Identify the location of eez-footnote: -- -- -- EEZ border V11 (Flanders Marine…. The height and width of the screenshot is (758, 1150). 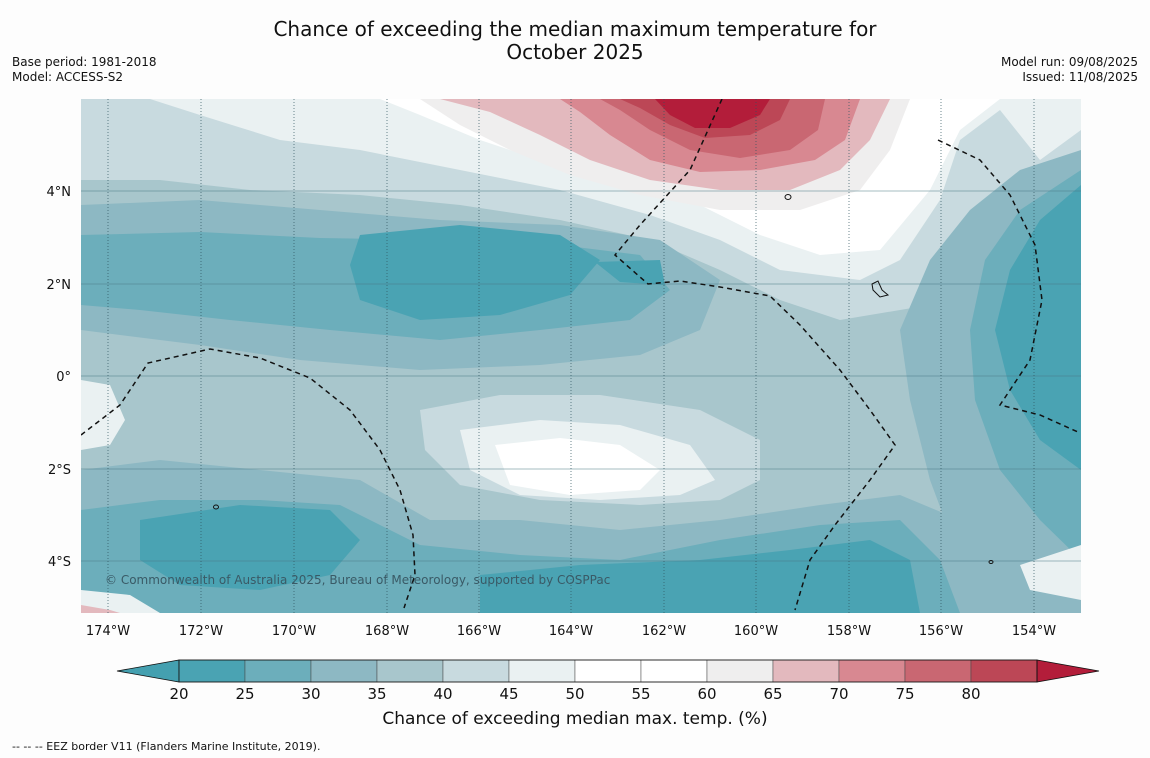
(166, 746).